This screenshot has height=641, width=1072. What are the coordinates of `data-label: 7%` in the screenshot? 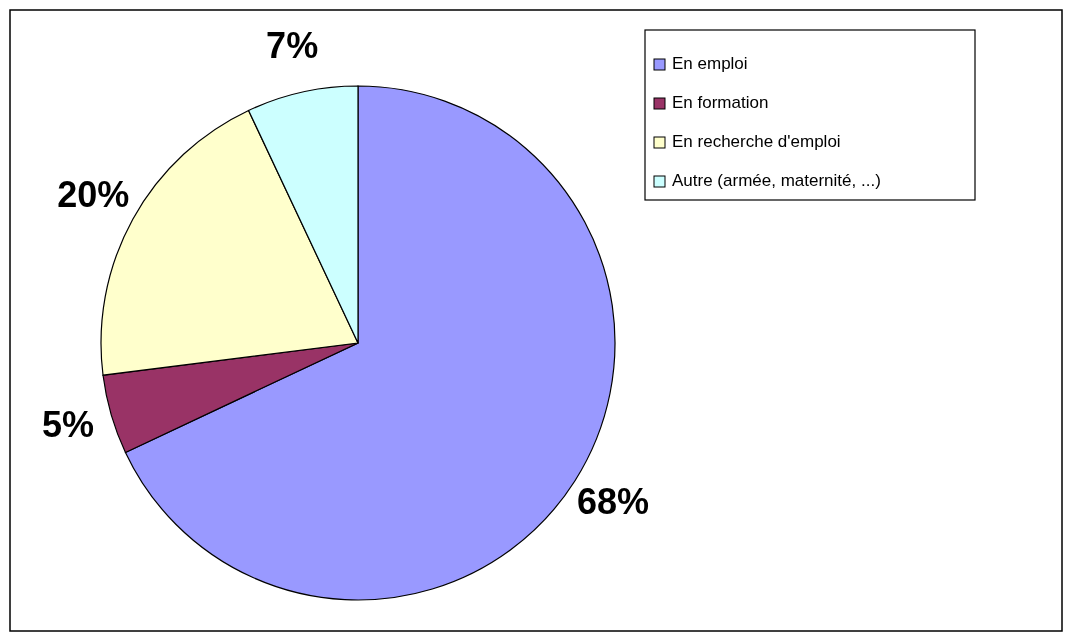 It's located at (292, 45).